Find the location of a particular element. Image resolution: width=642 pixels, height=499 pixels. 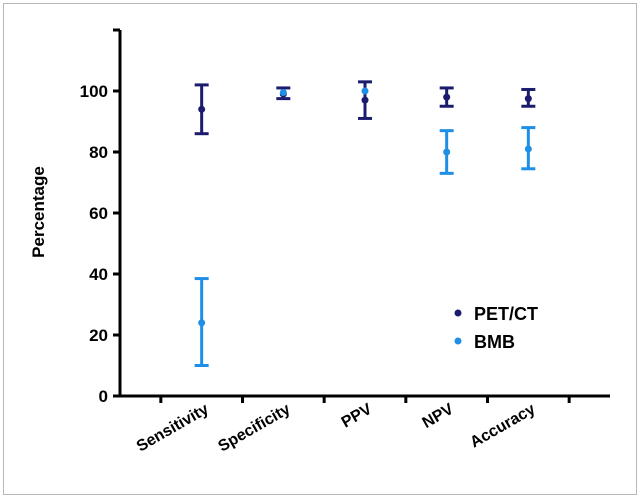

legend-label: BMB is located at coordinates (494, 342).